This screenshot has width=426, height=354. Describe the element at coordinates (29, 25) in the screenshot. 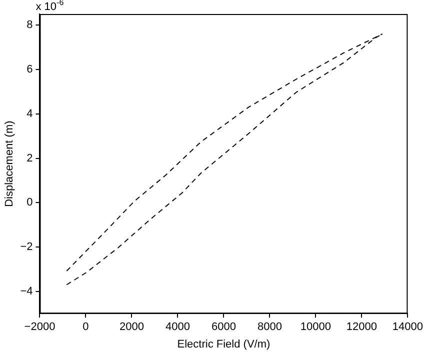

I see `y-tick-label: 8` at that location.